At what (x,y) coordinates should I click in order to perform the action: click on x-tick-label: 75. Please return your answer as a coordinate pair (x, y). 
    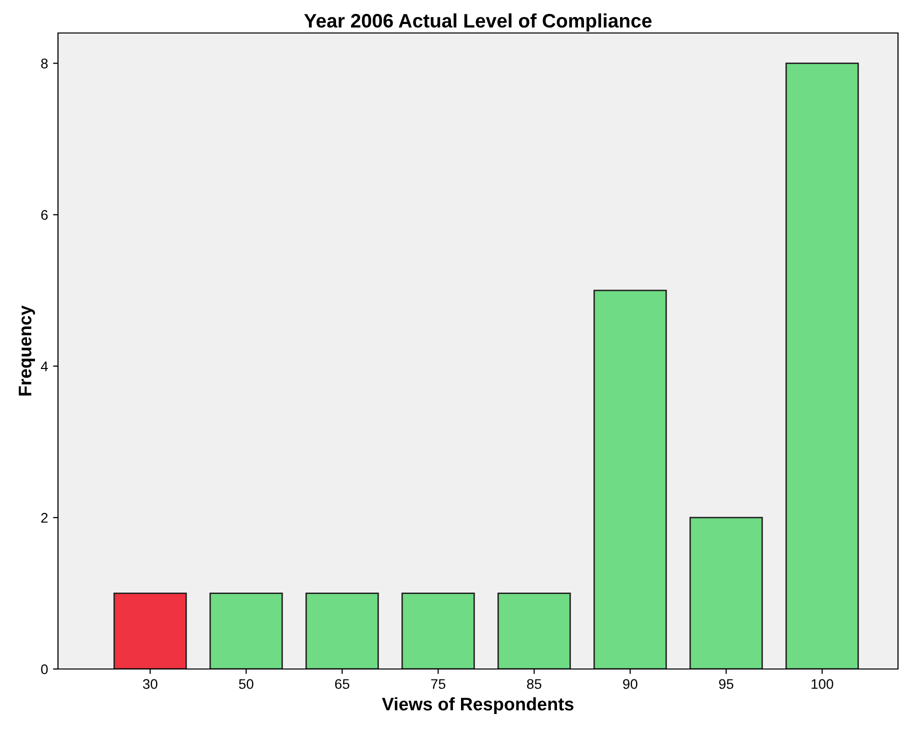
    Looking at the image, I should click on (438, 684).